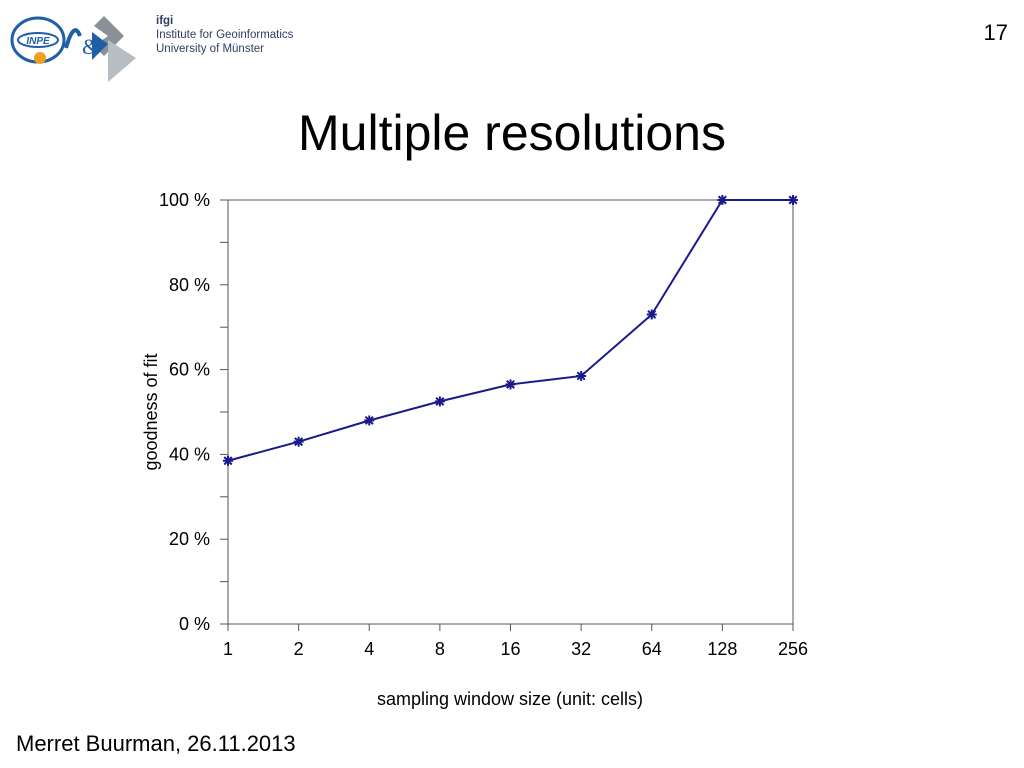 The height and width of the screenshot is (768, 1024). I want to click on x-tick-label: 256, so click(793, 649).